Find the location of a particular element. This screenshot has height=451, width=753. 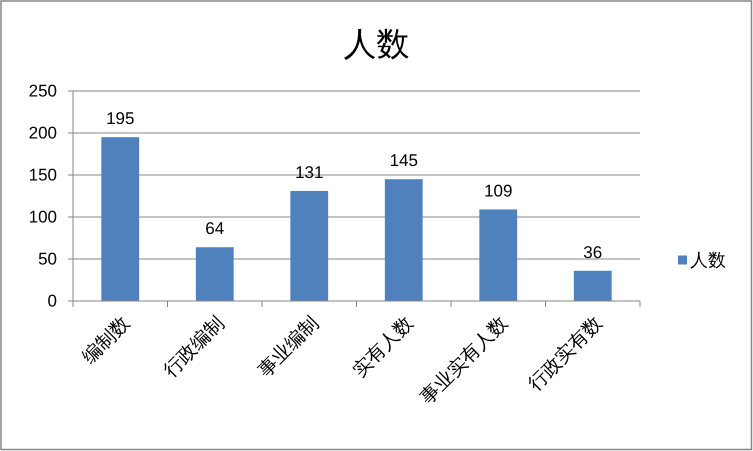

x-tick-label: 编制数 is located at coordinates (106, 340).